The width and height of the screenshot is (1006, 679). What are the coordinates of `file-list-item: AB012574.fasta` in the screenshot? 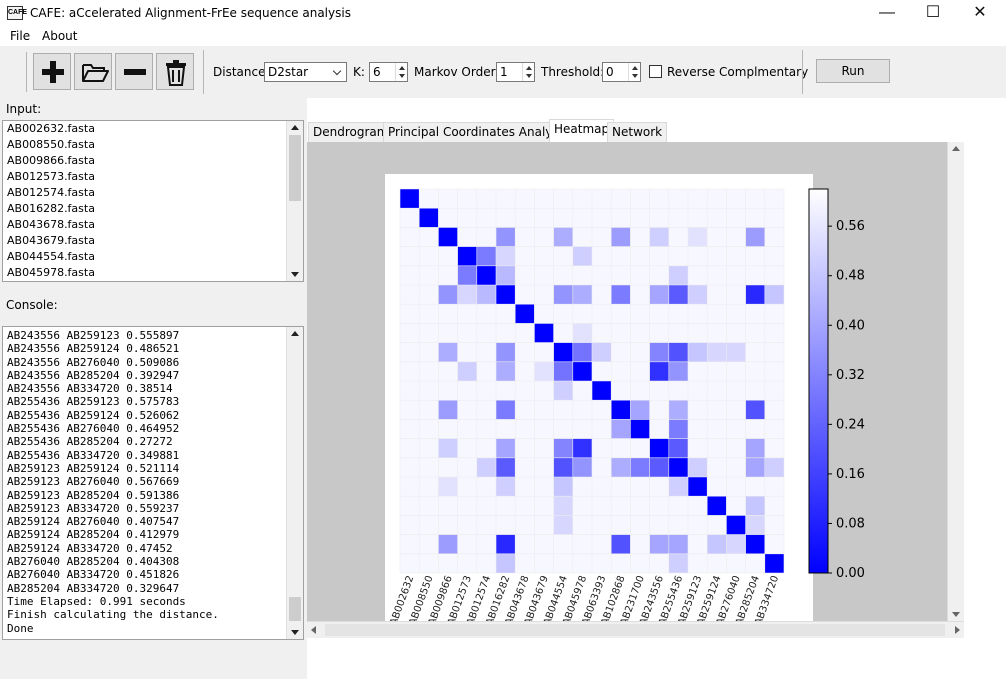 It's located at (51, 192).